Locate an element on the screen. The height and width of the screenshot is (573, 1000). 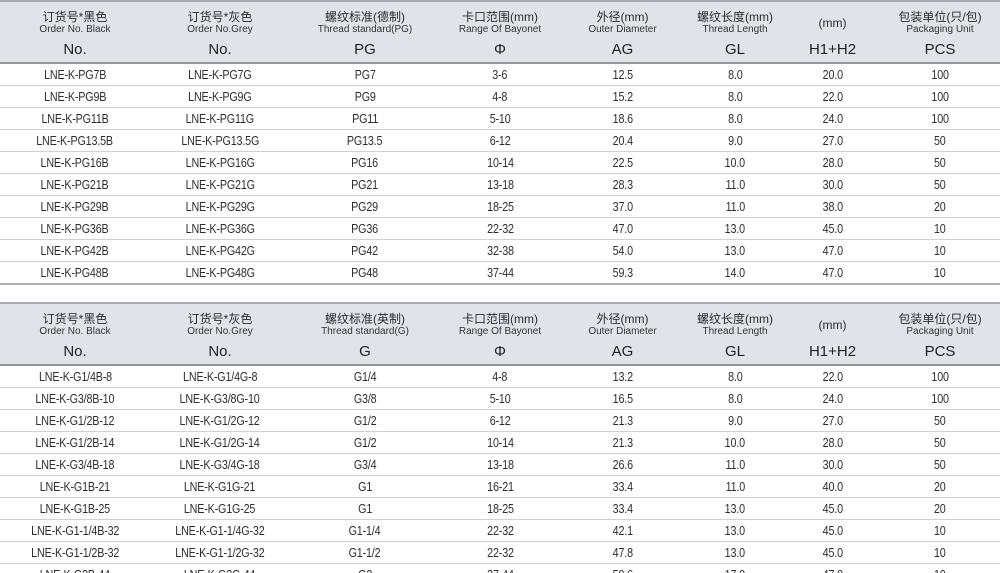
table-cell: LNE-K-PG21G is located at coordinates (220, 184).